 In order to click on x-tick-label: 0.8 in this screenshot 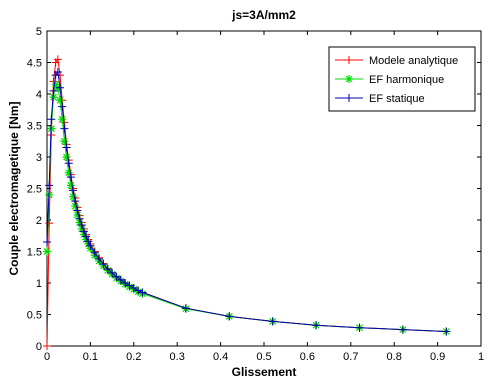, I will do `click(394, 357)`.